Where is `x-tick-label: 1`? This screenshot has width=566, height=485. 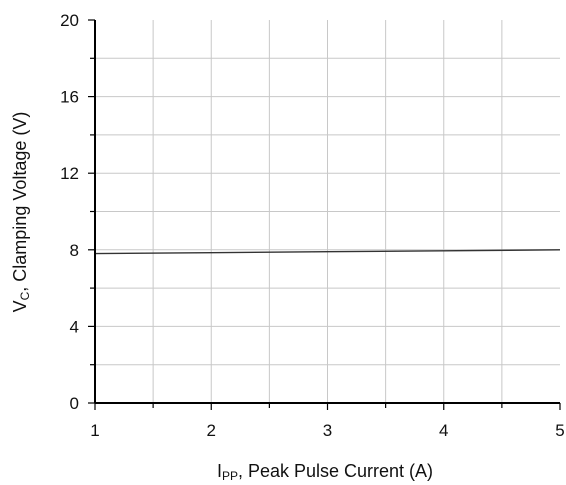
x-tick-label: 1 is located at coordinates (94, 430).